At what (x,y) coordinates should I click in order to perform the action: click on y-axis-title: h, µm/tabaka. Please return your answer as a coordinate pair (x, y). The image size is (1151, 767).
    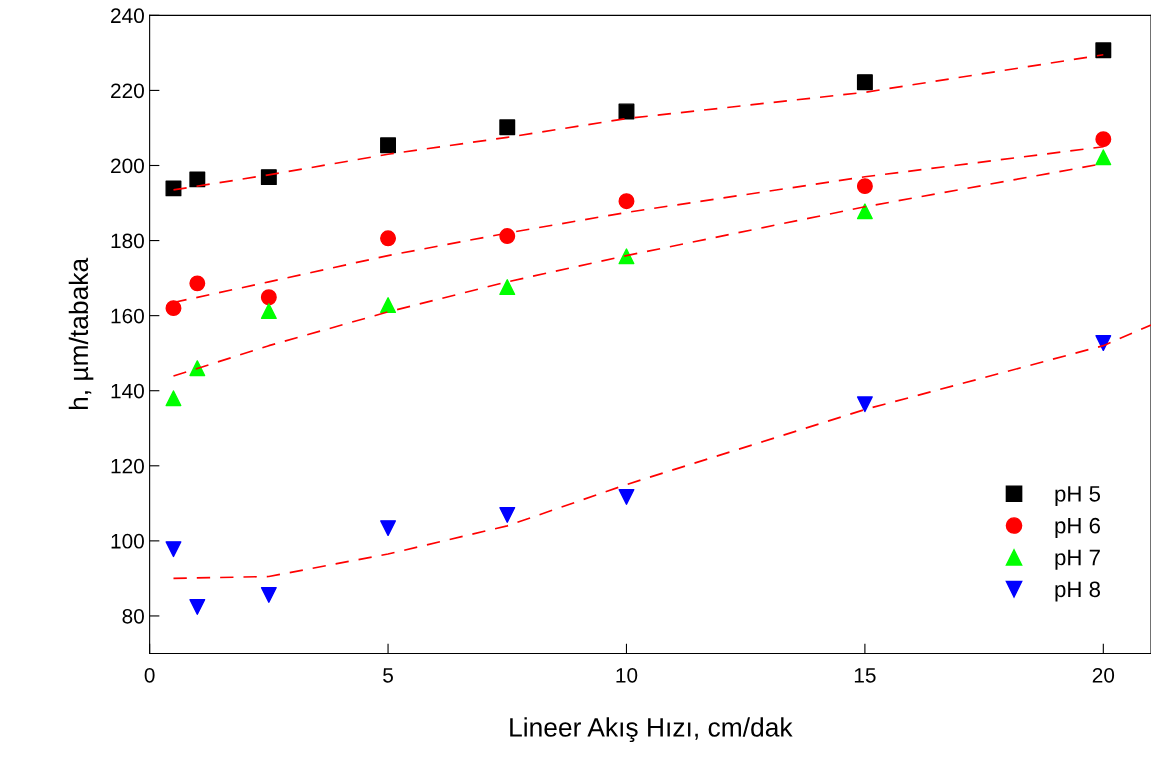
    Looking at the image, I should click on (81, 333).